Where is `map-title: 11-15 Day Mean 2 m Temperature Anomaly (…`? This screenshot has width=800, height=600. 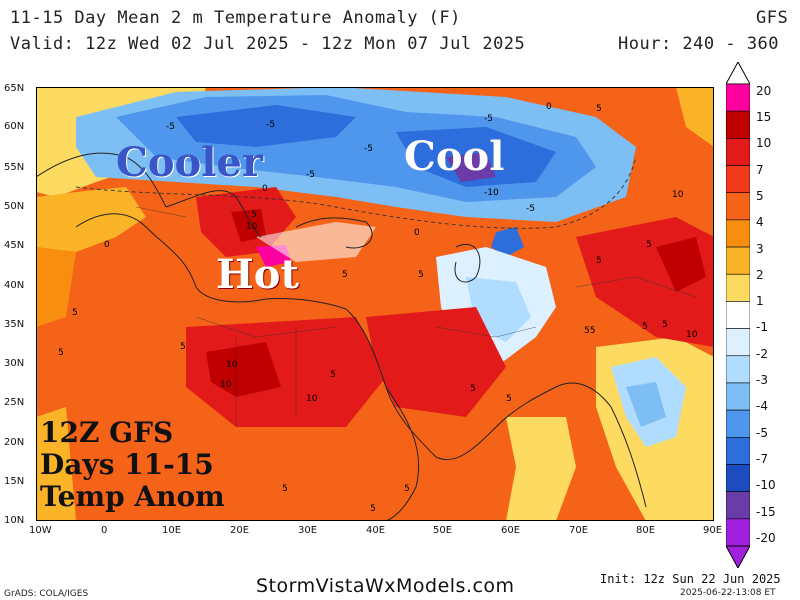
map-title: 11-15 Day Mean 2 m Temperature Anomaly (… is located at coordinates (235, 18).